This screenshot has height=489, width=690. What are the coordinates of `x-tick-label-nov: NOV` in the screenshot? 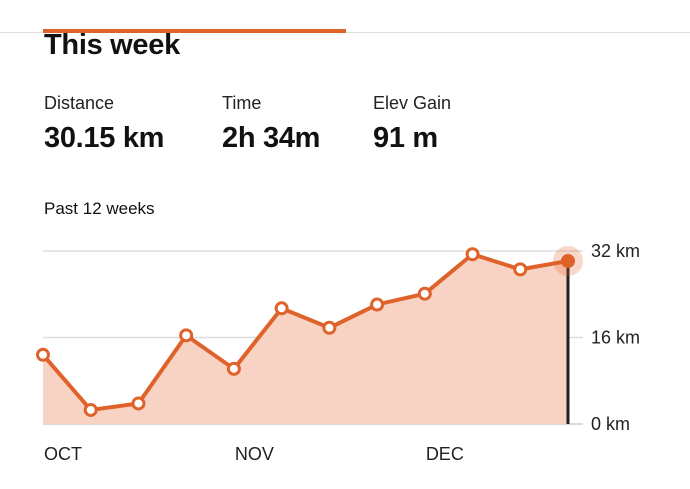 It's located at (254, 454).